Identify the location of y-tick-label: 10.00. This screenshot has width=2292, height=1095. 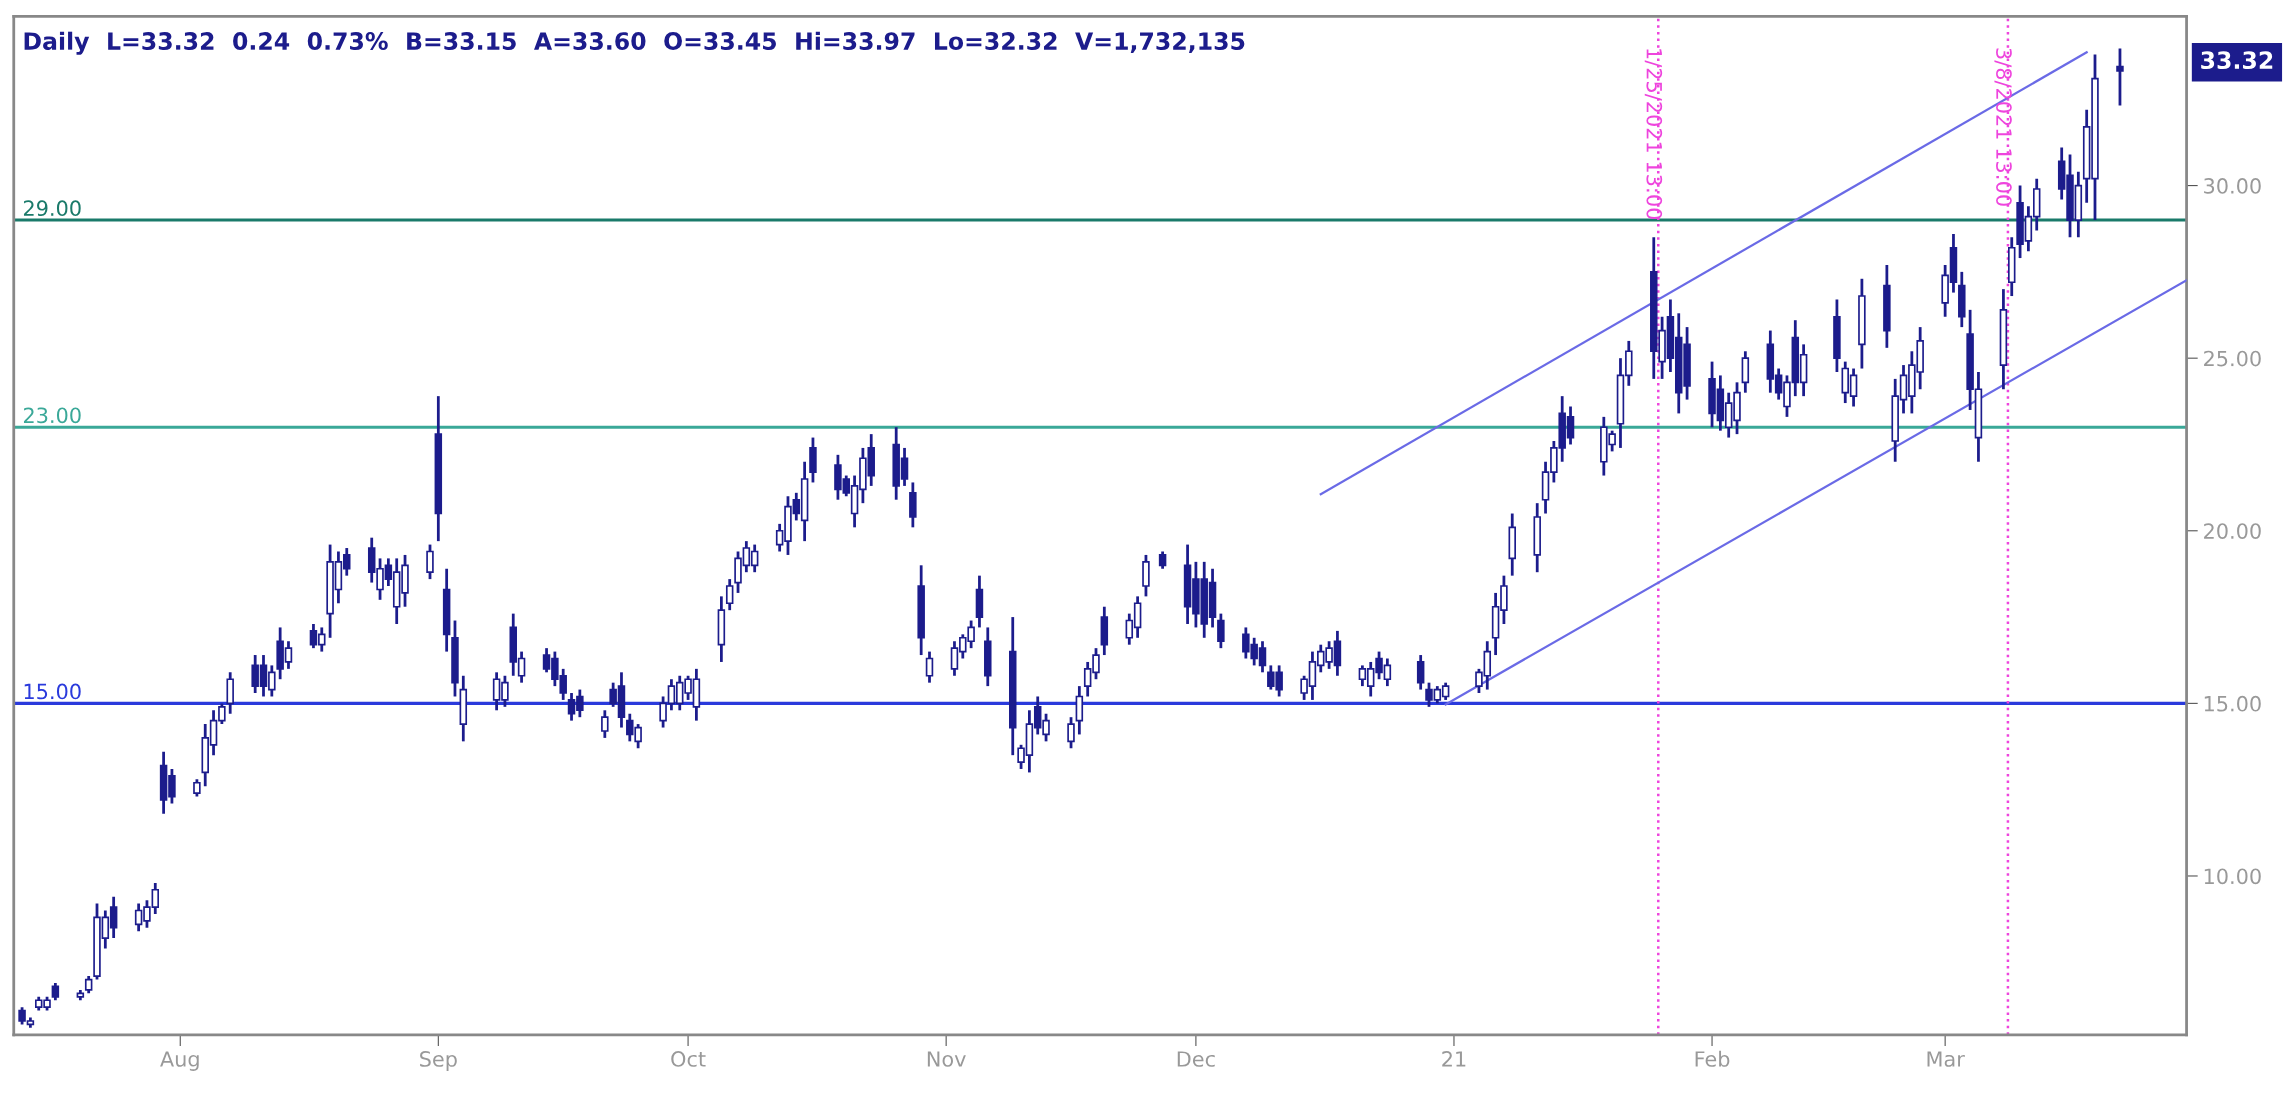
(2232, 876).